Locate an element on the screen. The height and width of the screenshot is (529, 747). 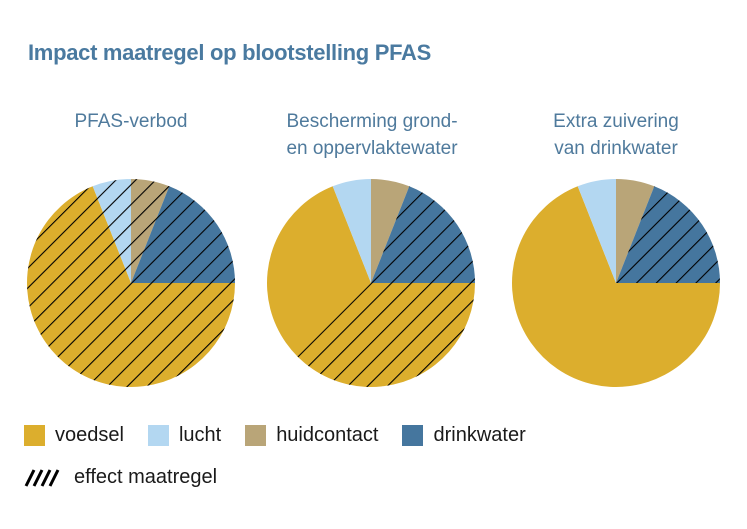
legend-voedsel: voedsel is located at coordinates (74, 435).